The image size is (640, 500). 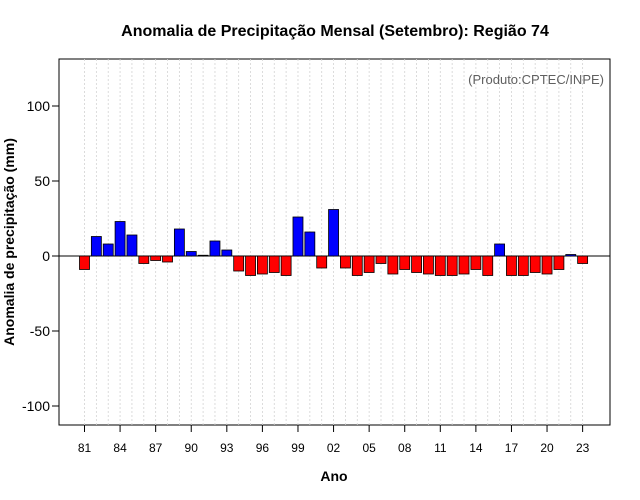 I want to click on x-tick-label: 08, so click(x=405, y=448).